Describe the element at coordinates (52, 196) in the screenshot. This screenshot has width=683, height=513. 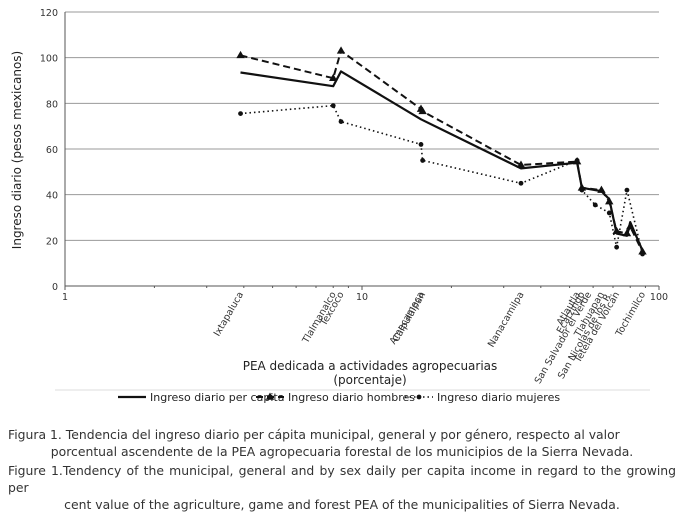
I see `y-tick-label-40: 40` at that location.